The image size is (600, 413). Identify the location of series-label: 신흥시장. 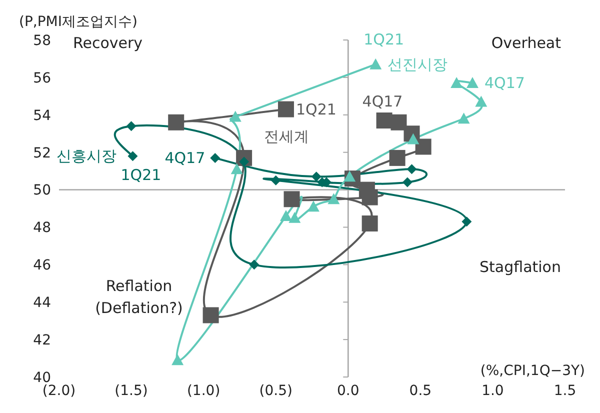
(86, 156).